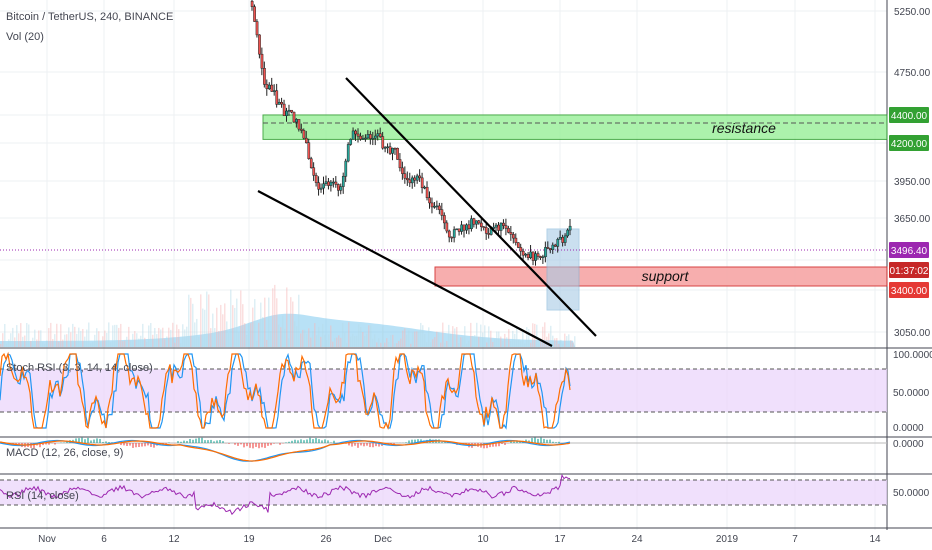  Describe the element at coordinates (912, 333) in the screenshot. I see `price-tick-label: 3050.00` at that location.